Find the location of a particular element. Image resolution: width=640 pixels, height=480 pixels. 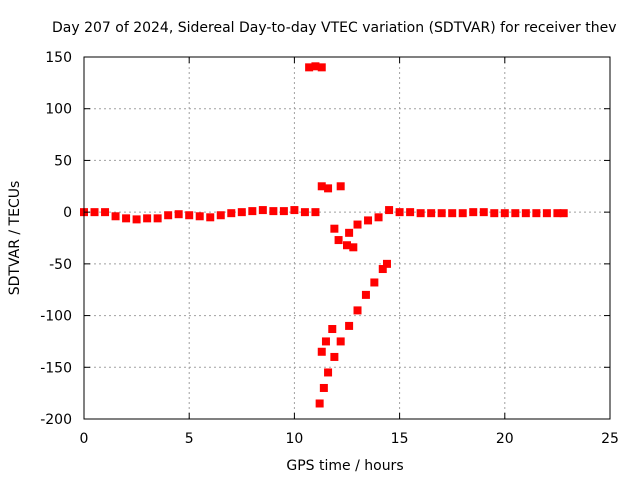

x-tick-label: 5 is located at coordinates (189, 439).